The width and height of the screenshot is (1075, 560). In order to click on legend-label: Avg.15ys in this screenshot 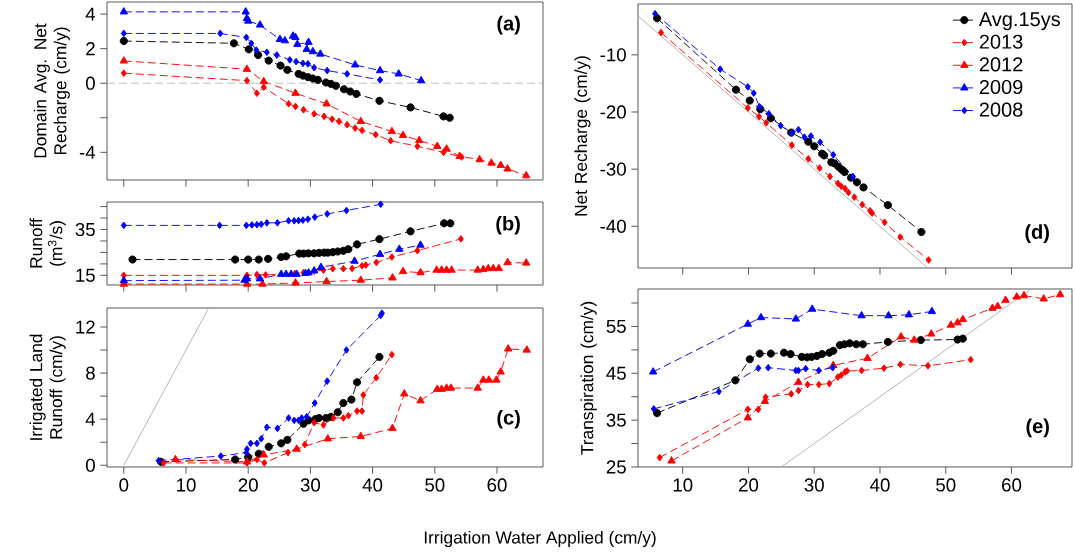, I will do `click(1019, 21)`.